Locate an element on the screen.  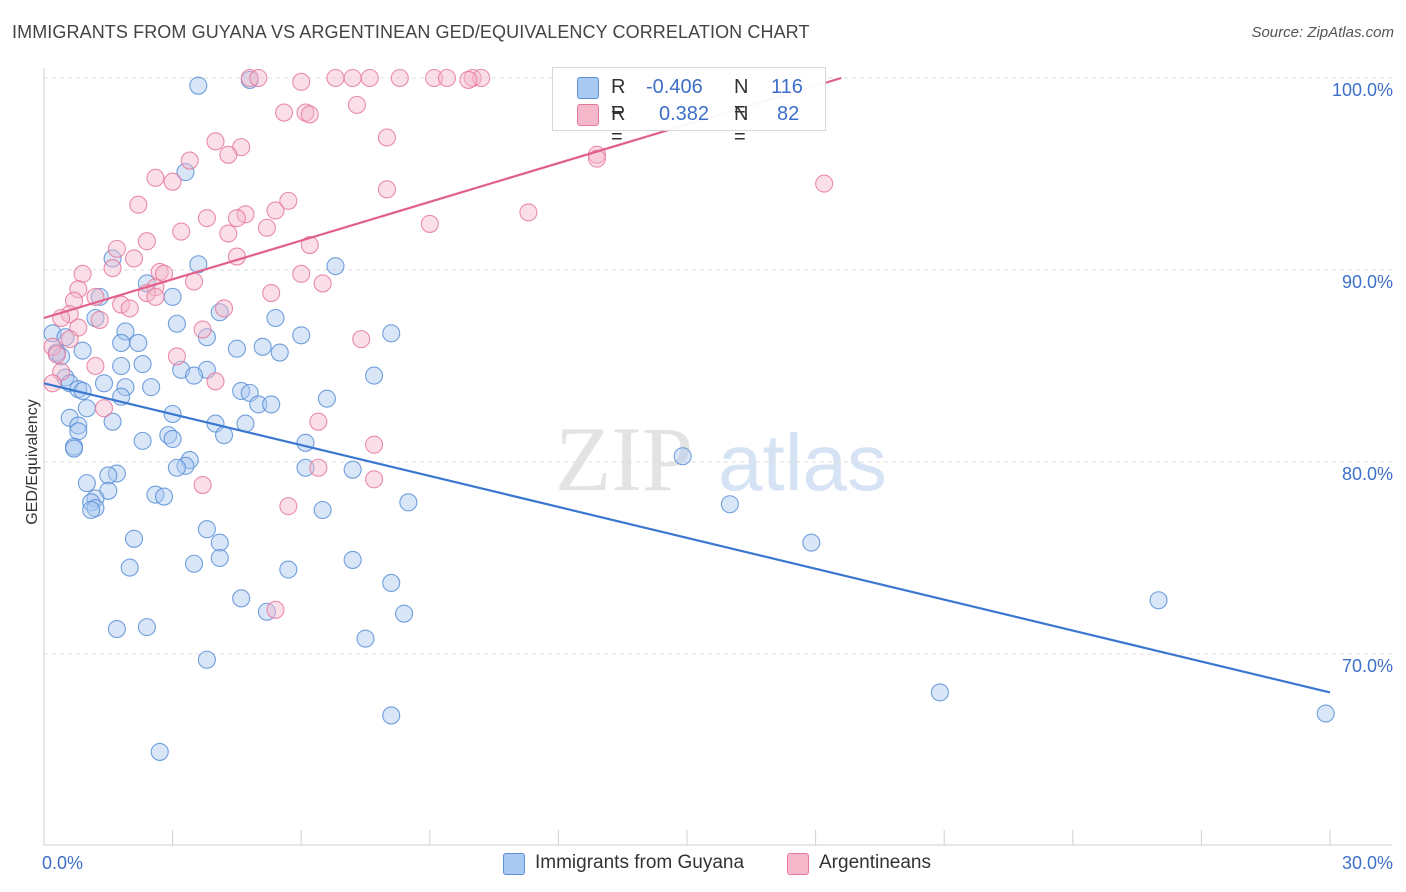
watermark: ZIP atlas is located at coordinates (721, 459).